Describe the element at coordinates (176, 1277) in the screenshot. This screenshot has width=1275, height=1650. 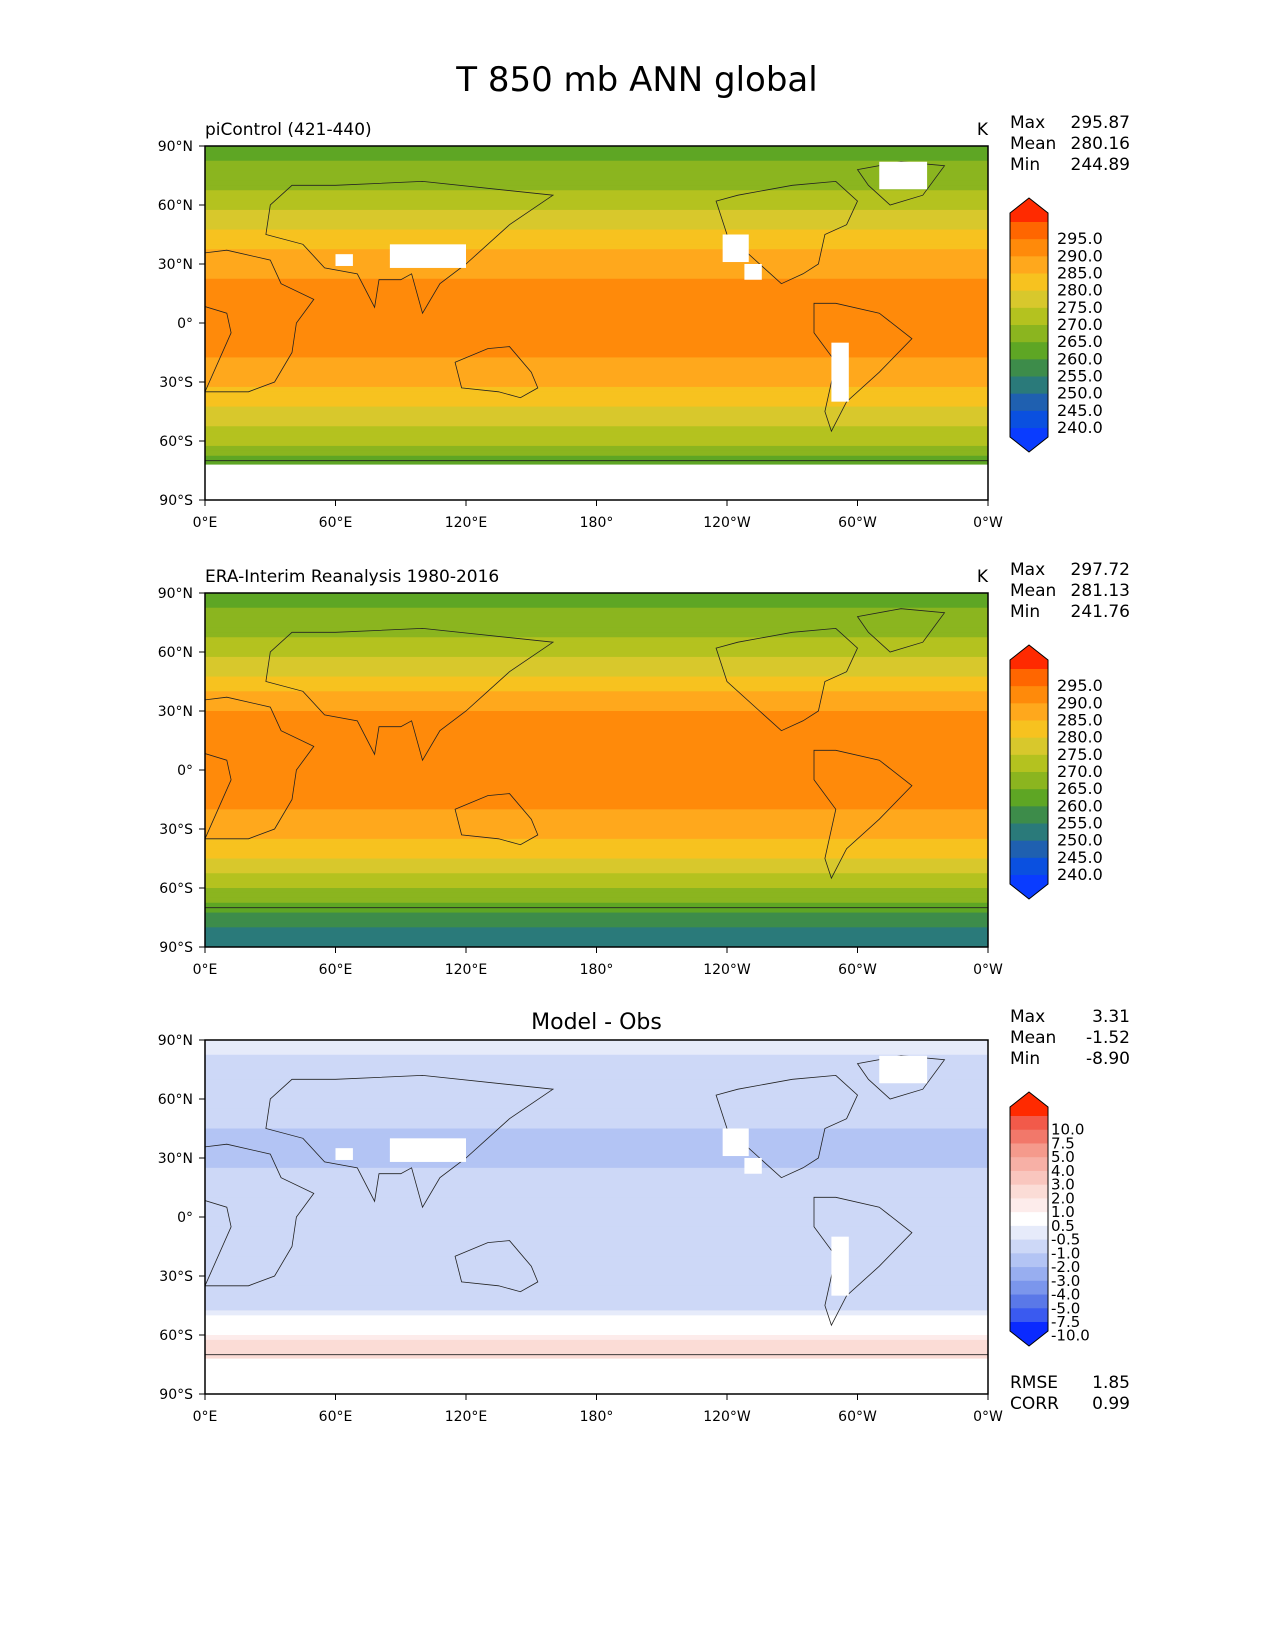
I see `y-tick-label: 30°S` at that location.